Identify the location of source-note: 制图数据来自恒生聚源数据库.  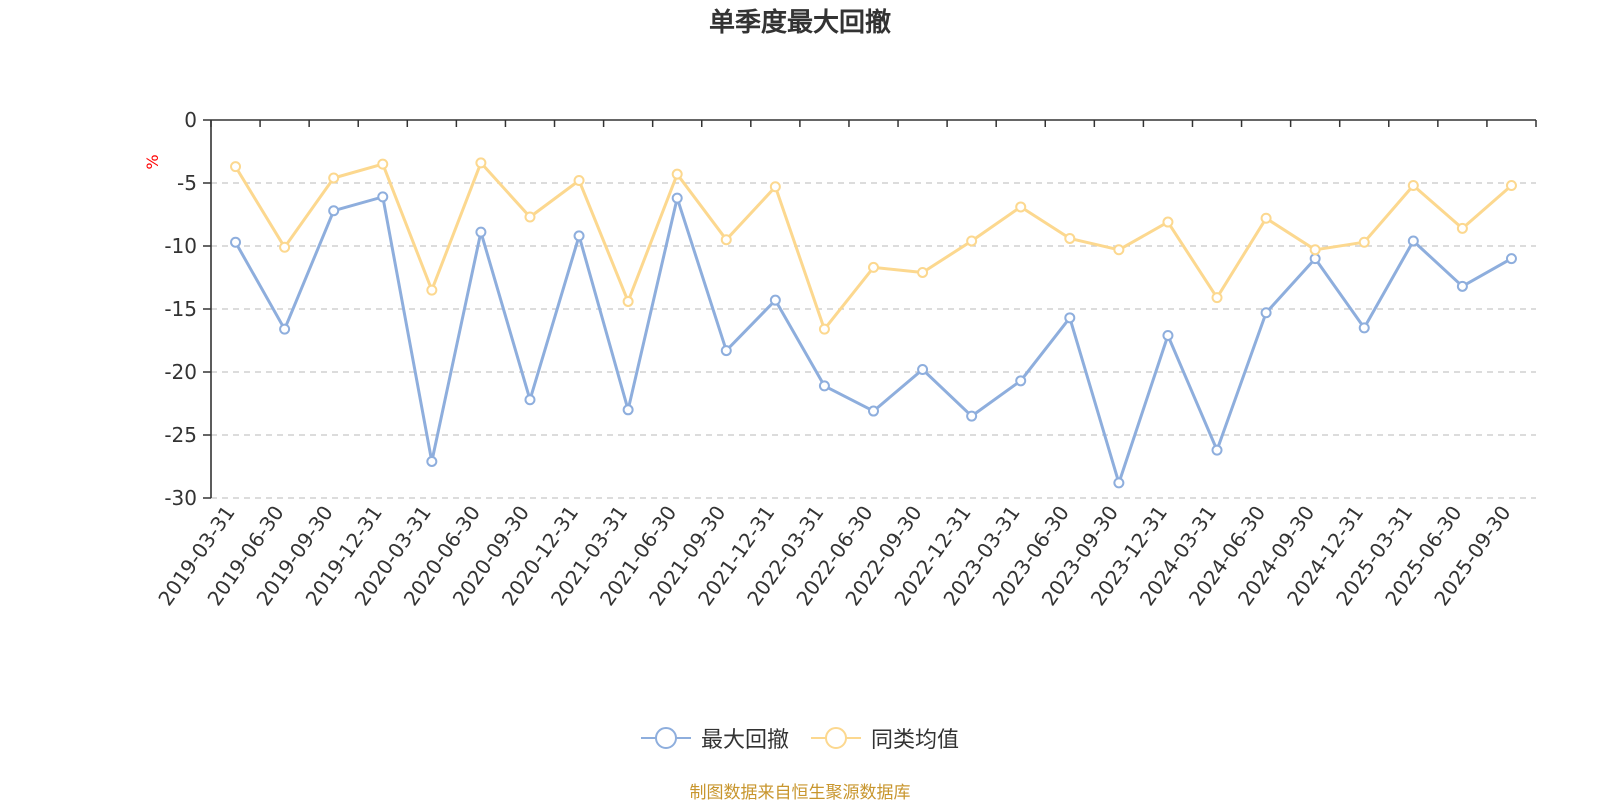
(800, 793).